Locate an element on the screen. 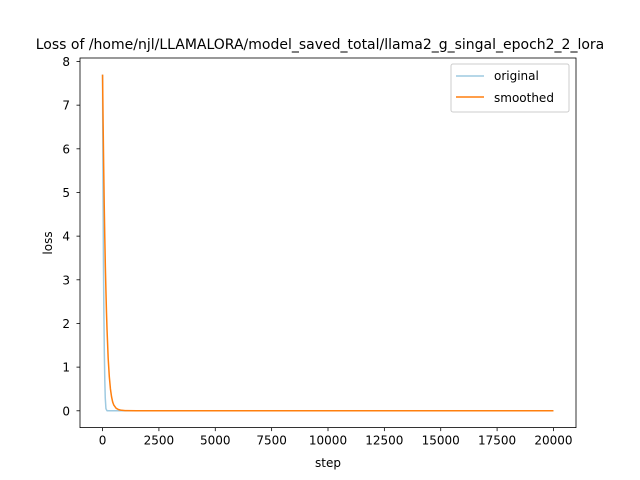  x-tick-label: 5000 is located at coordinates (215, 441).